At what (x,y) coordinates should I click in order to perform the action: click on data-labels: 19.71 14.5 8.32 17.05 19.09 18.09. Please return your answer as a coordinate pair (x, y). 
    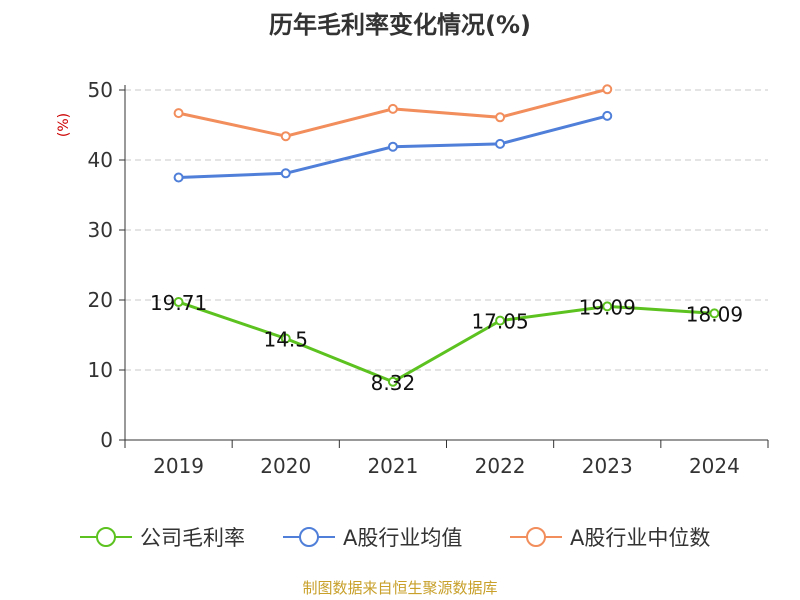
    Looking at the image, I should click on (446, 343).